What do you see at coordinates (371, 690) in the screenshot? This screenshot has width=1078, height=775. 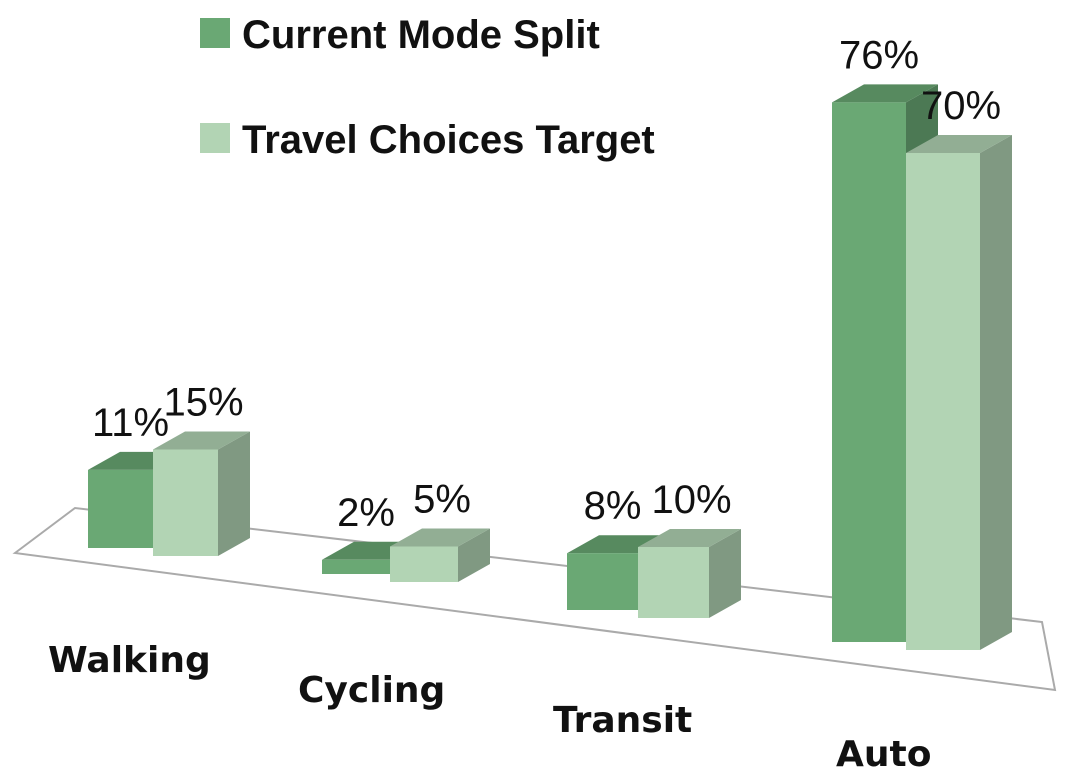 I see `x-tick-label: Cycling` at bounding box center [371, 690].